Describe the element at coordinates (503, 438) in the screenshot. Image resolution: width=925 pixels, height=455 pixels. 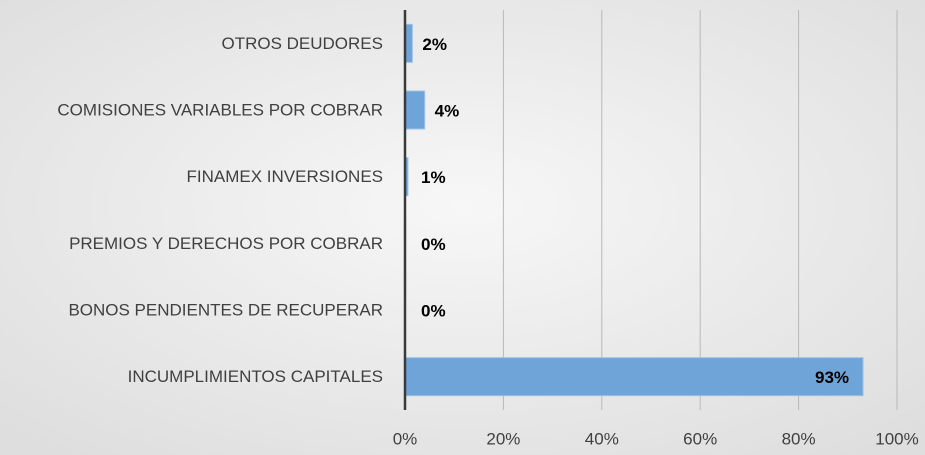
I see `x-tick-label: 20%` at that location.